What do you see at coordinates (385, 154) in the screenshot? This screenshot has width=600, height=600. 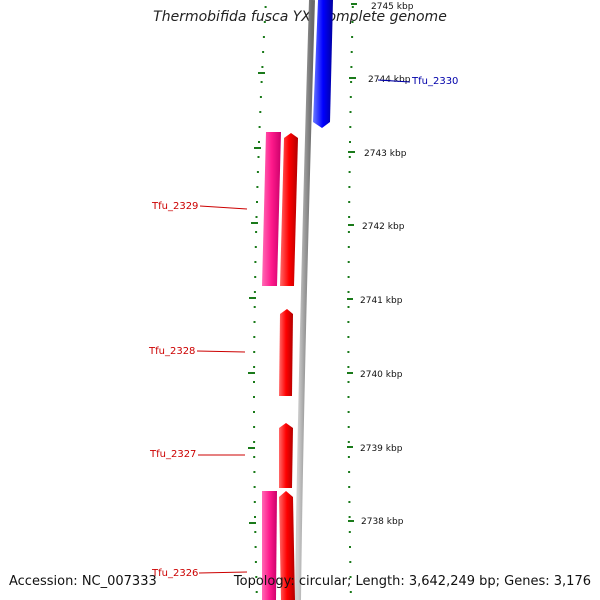 I see `tick-label-2743: 2743 kbp` at bounding box center [385, 154].